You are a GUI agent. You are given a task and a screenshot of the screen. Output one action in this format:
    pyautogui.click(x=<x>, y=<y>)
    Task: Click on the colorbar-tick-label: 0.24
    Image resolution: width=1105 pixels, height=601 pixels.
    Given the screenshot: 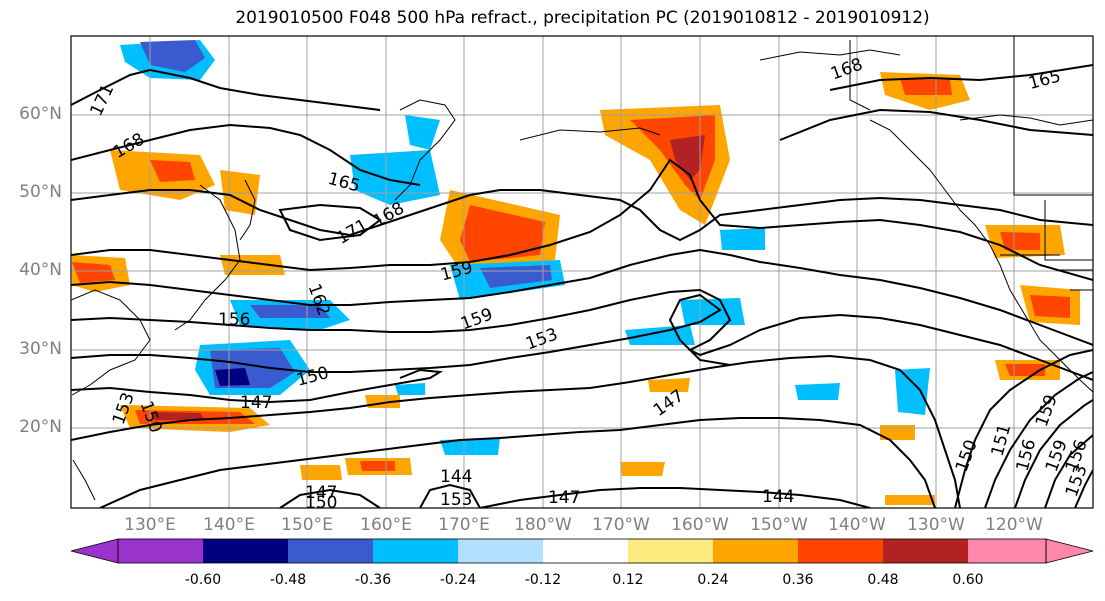 What is the action you would take?
    pyautogui.click(x=713, y=580)
    